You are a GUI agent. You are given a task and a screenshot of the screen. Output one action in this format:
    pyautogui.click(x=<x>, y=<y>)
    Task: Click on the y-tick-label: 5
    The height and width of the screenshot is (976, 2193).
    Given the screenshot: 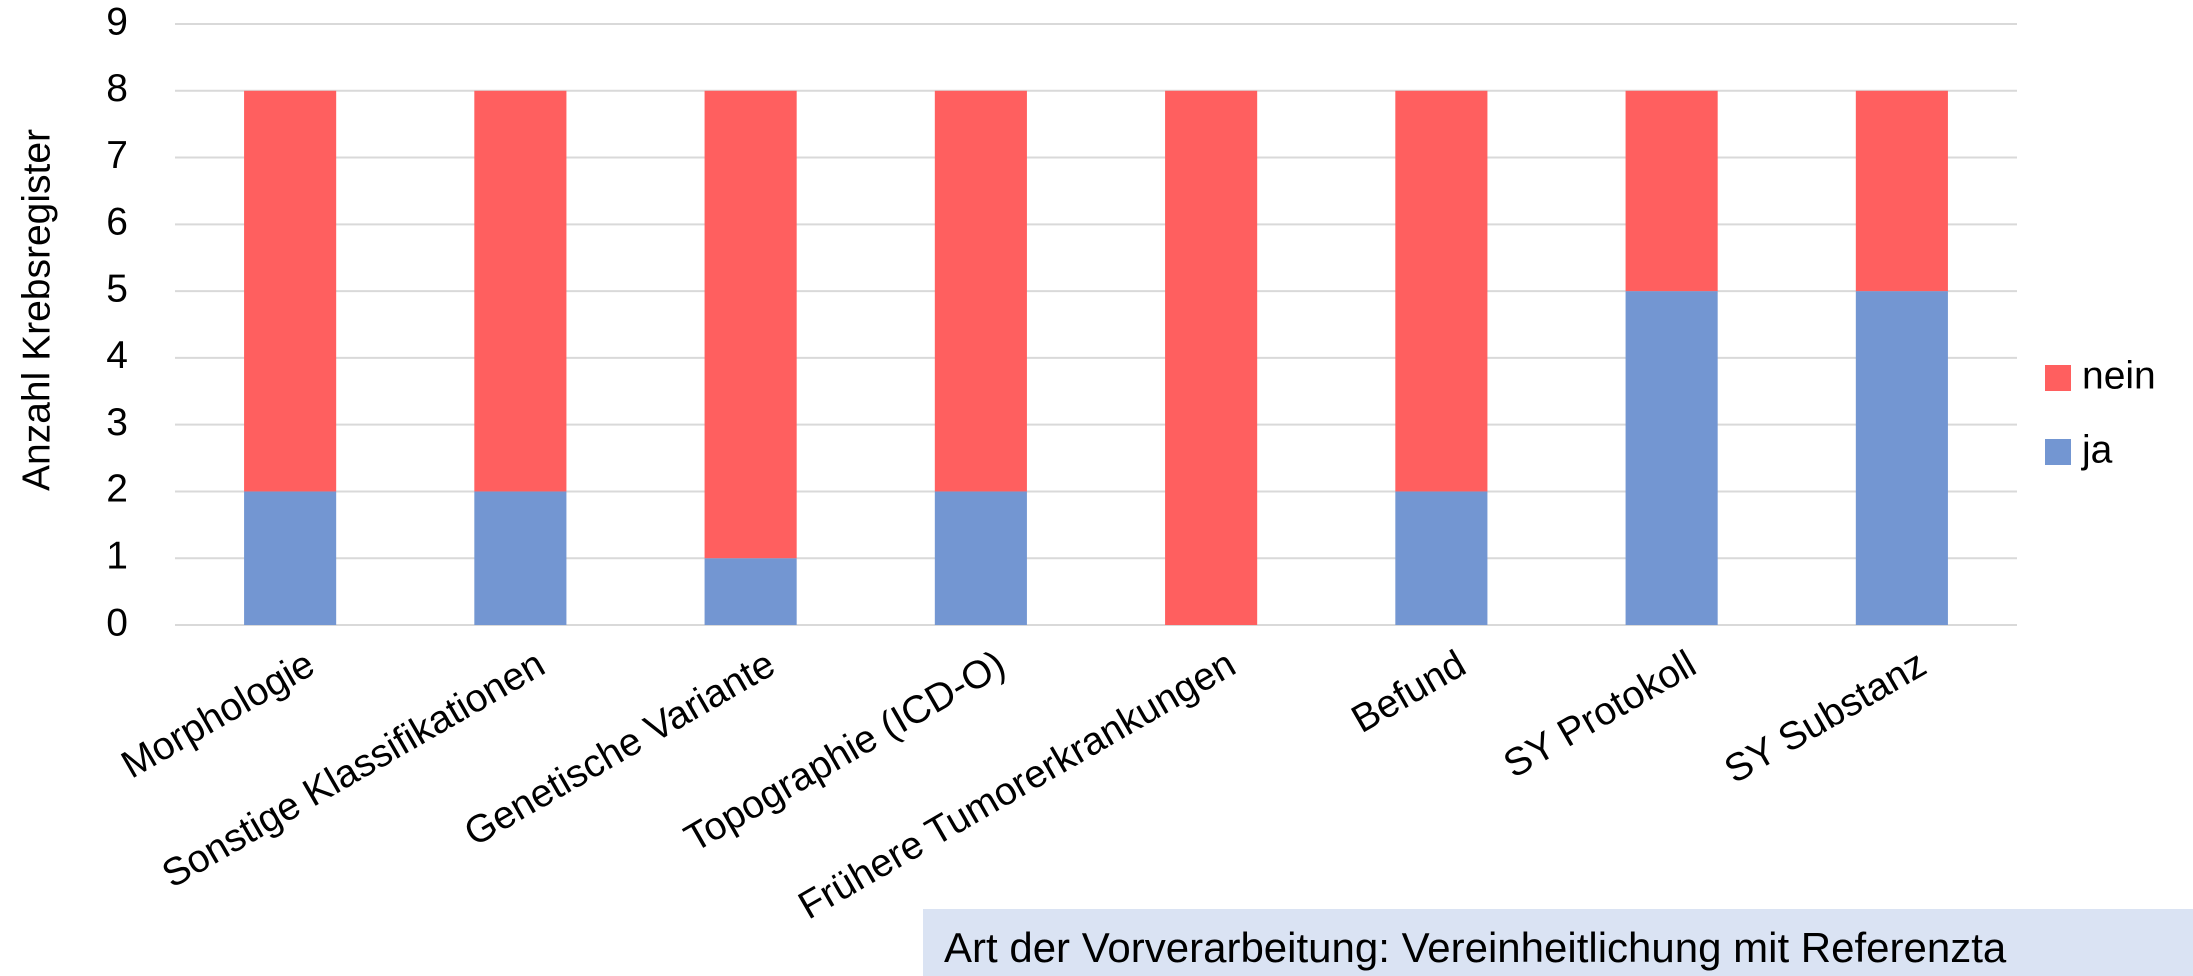 What is the action you would take?
    pyautogui.click(x=117, y=288)
    